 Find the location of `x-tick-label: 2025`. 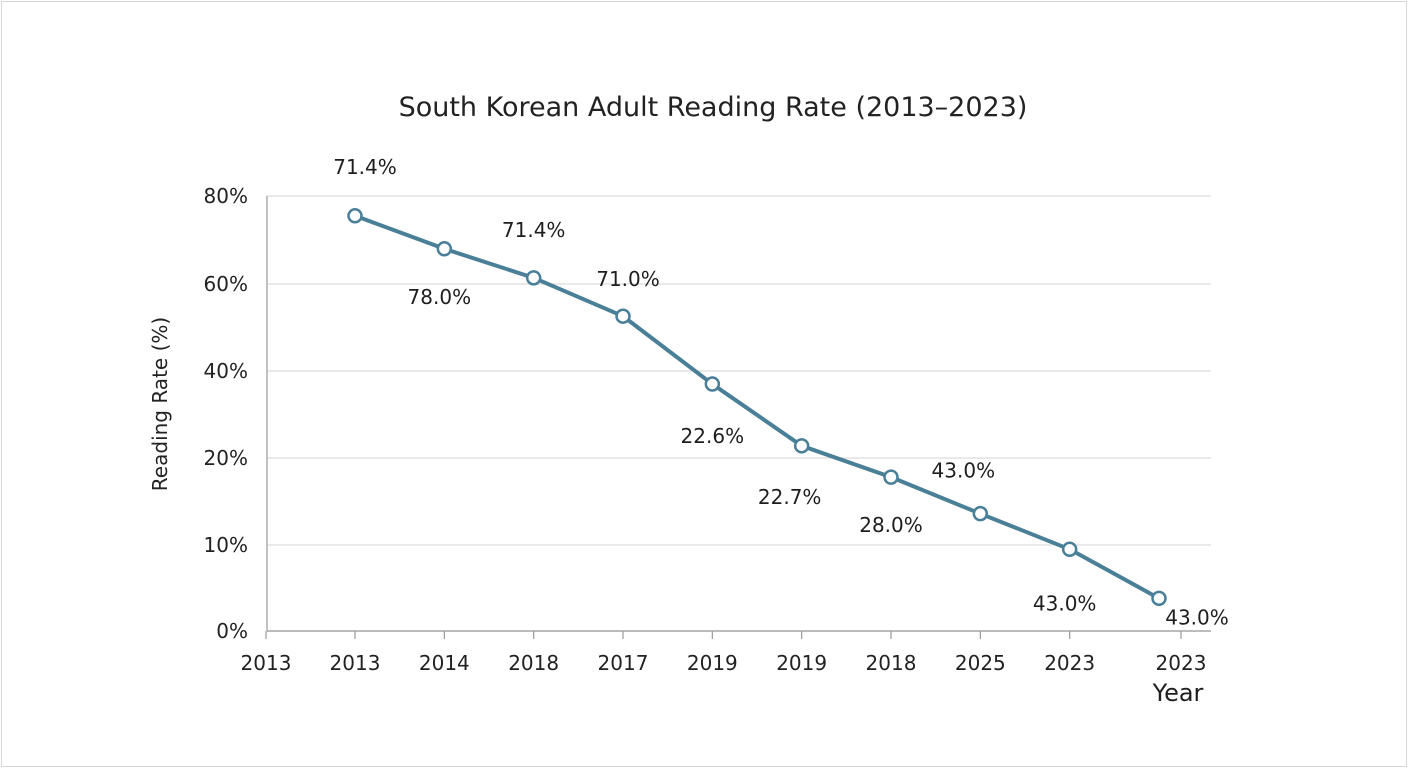

x-tick-label: 2025 is located at coordinates (980, 663).